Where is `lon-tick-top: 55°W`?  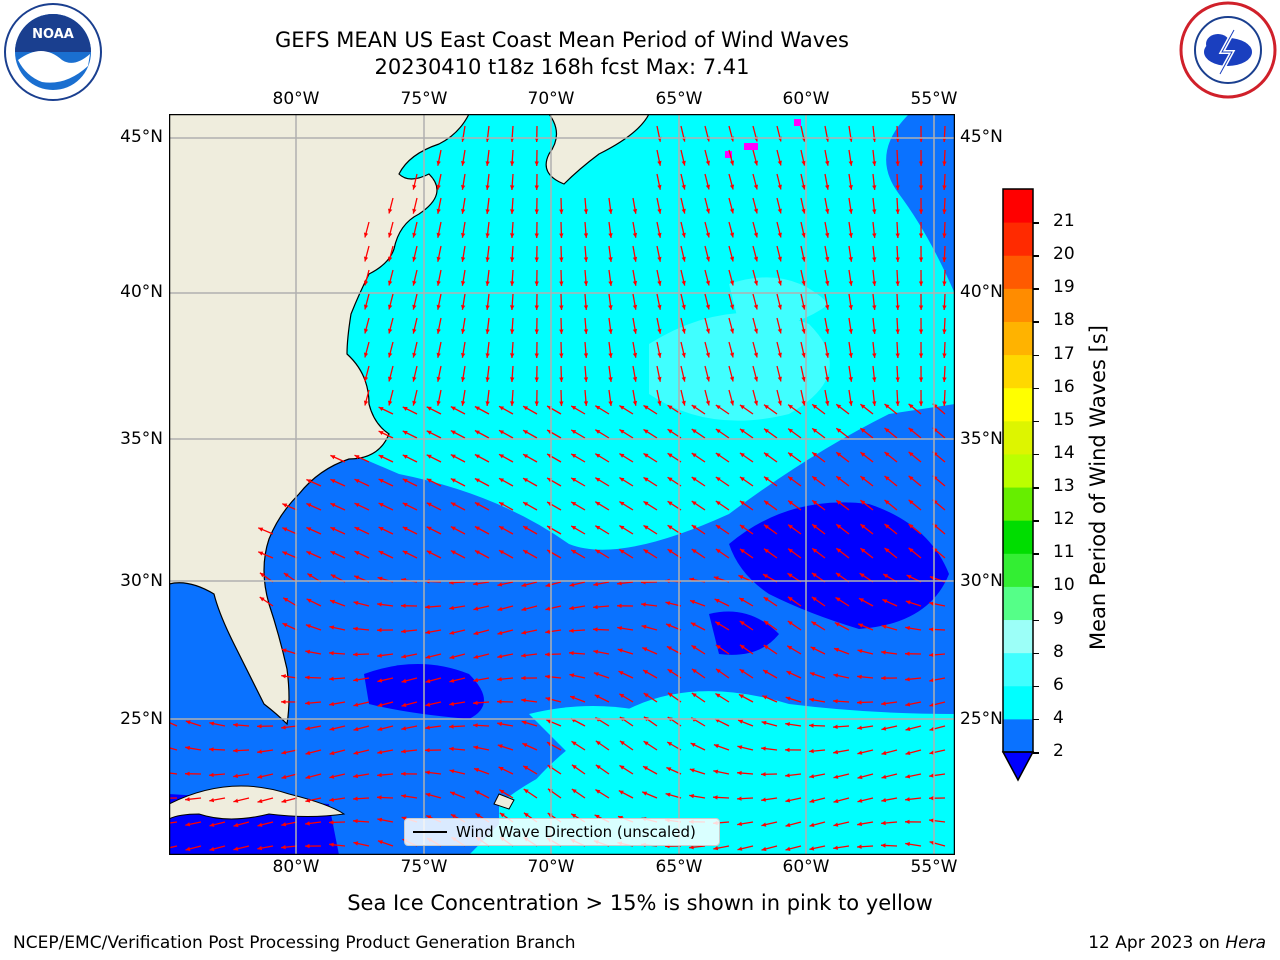
lon-tick-top: 55°W is located at coordinates (934, 99).